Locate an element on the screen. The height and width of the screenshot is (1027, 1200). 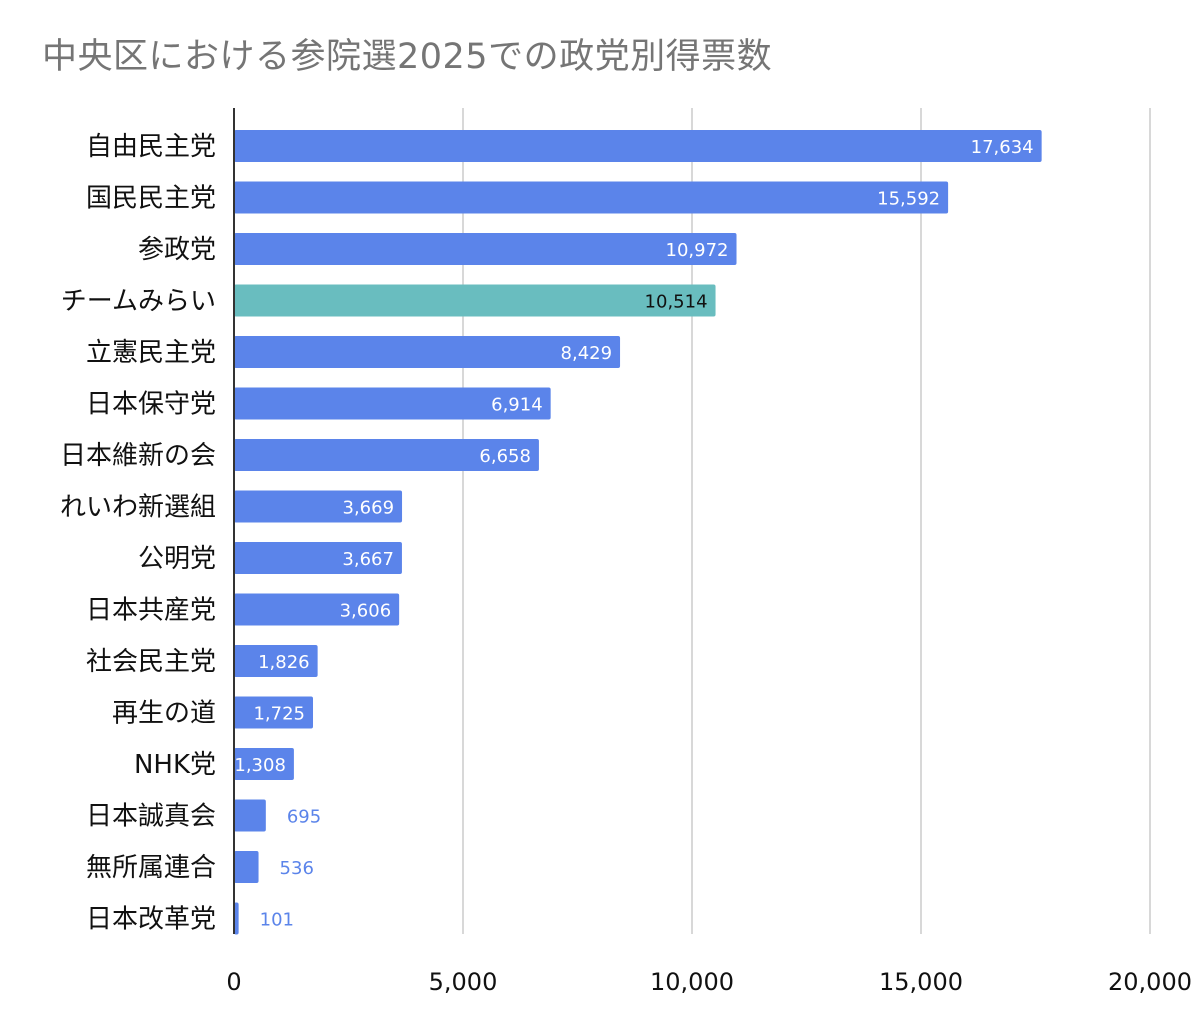
data-label: 6,658 is located at coordinates (505, 456).